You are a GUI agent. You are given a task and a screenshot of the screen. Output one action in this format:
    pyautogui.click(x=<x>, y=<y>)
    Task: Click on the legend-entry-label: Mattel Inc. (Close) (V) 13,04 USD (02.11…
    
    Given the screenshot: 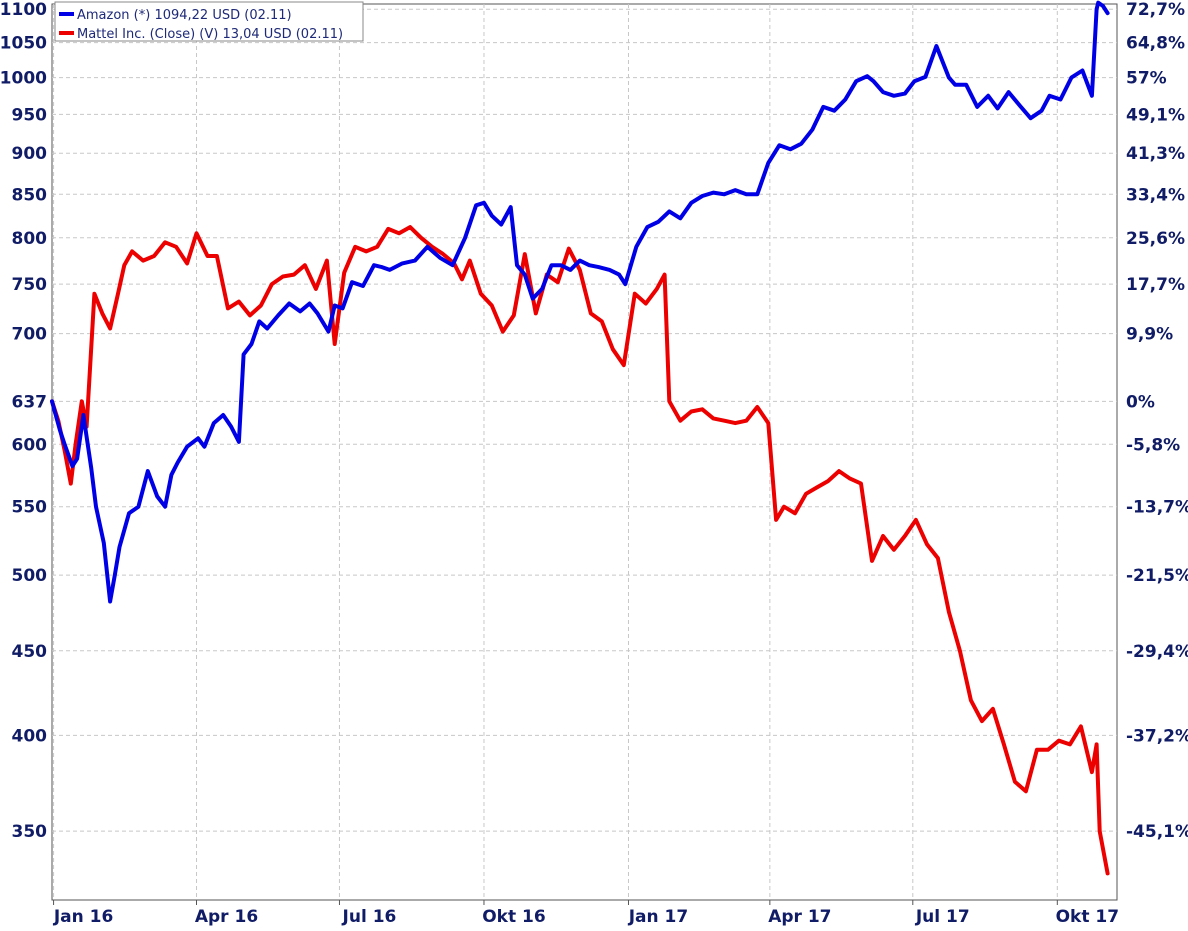 What is the action you would take?
    pyautogui.click(x=210, y=34)
    